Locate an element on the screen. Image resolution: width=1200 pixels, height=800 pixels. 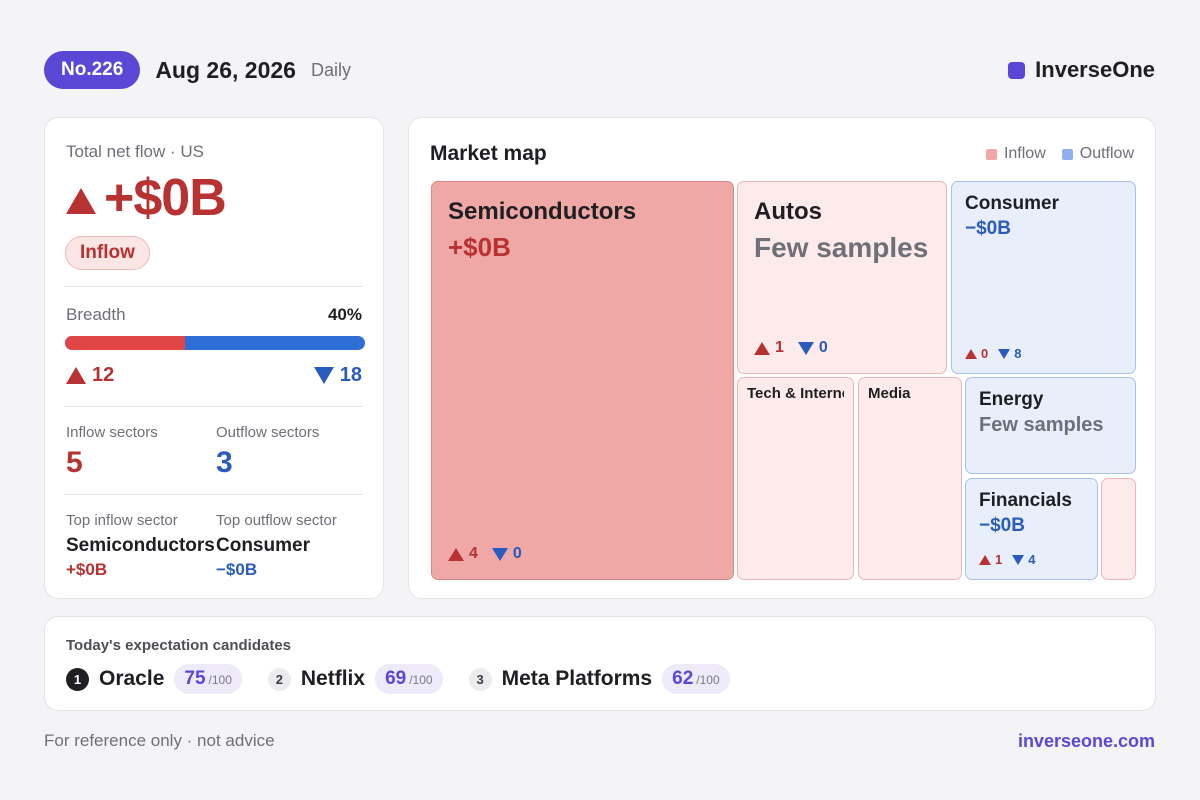
brand-name: InverseOne is located at coordinates (1095, 69).